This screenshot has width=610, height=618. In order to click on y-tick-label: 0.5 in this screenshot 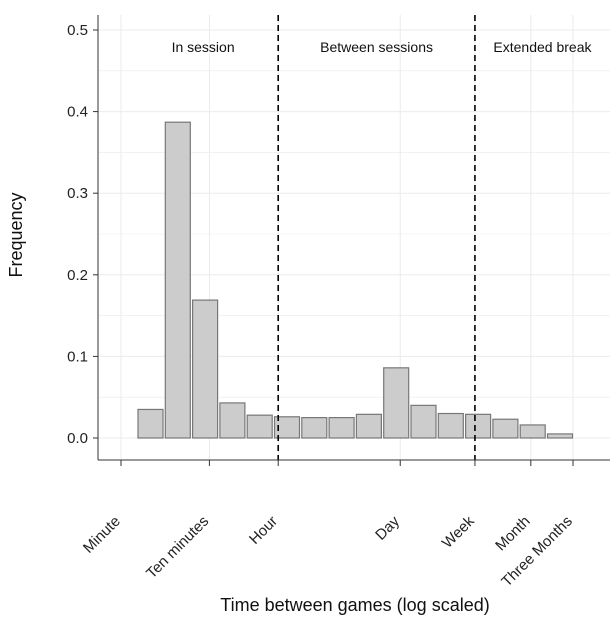, I will do `click(77, 30)`.